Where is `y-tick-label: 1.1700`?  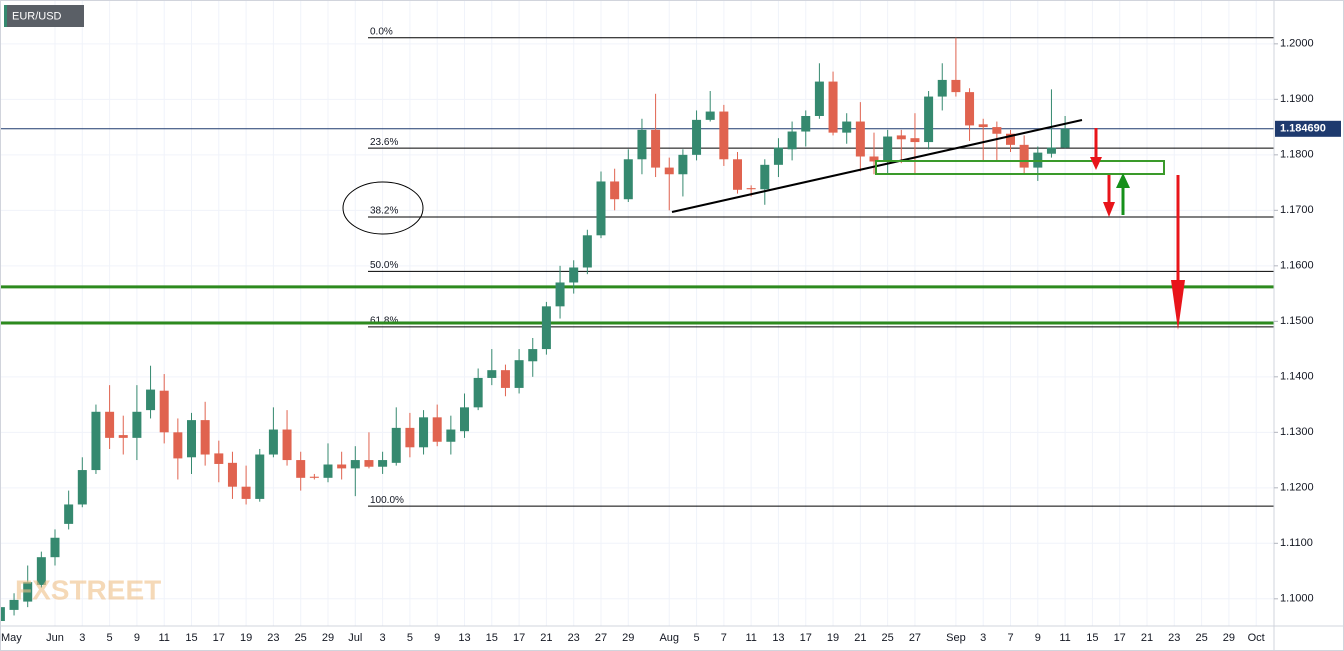
y-tick-label: 1.1700 is located at coordinates (1297, 210).